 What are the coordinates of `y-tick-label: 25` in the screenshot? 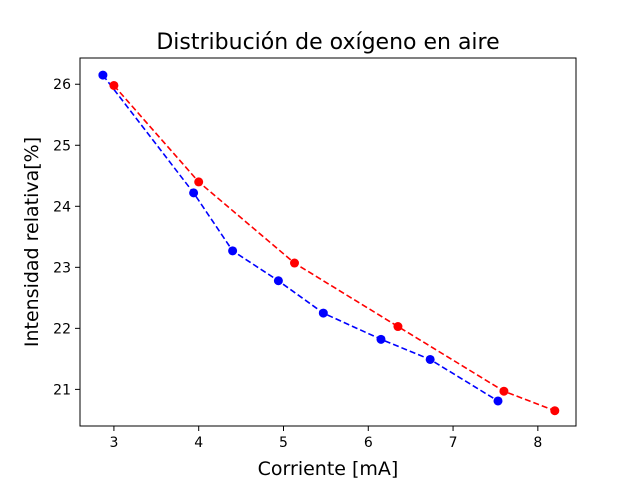 It's located at (62, 146).